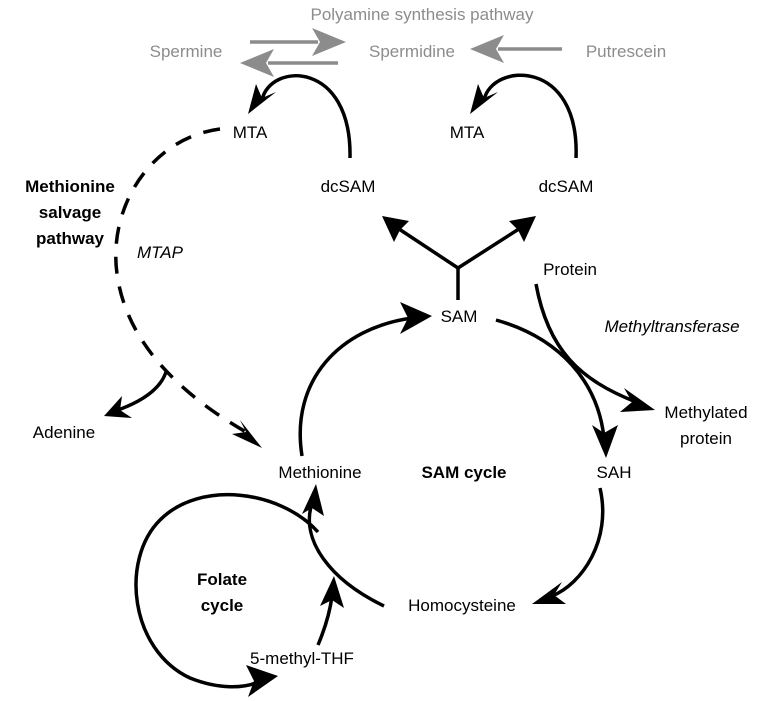  What do you see at coordinates (463, 472) in the screenshot?
I see `sam-cycle-label: SAM cycle` at bounding box center [463, 472].